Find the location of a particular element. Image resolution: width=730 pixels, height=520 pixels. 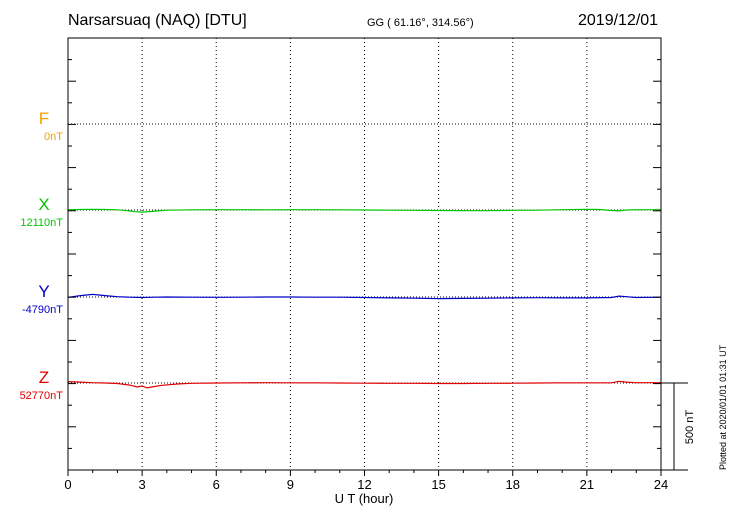

x-tick-label: 24 is located at coordinates (661, 484).